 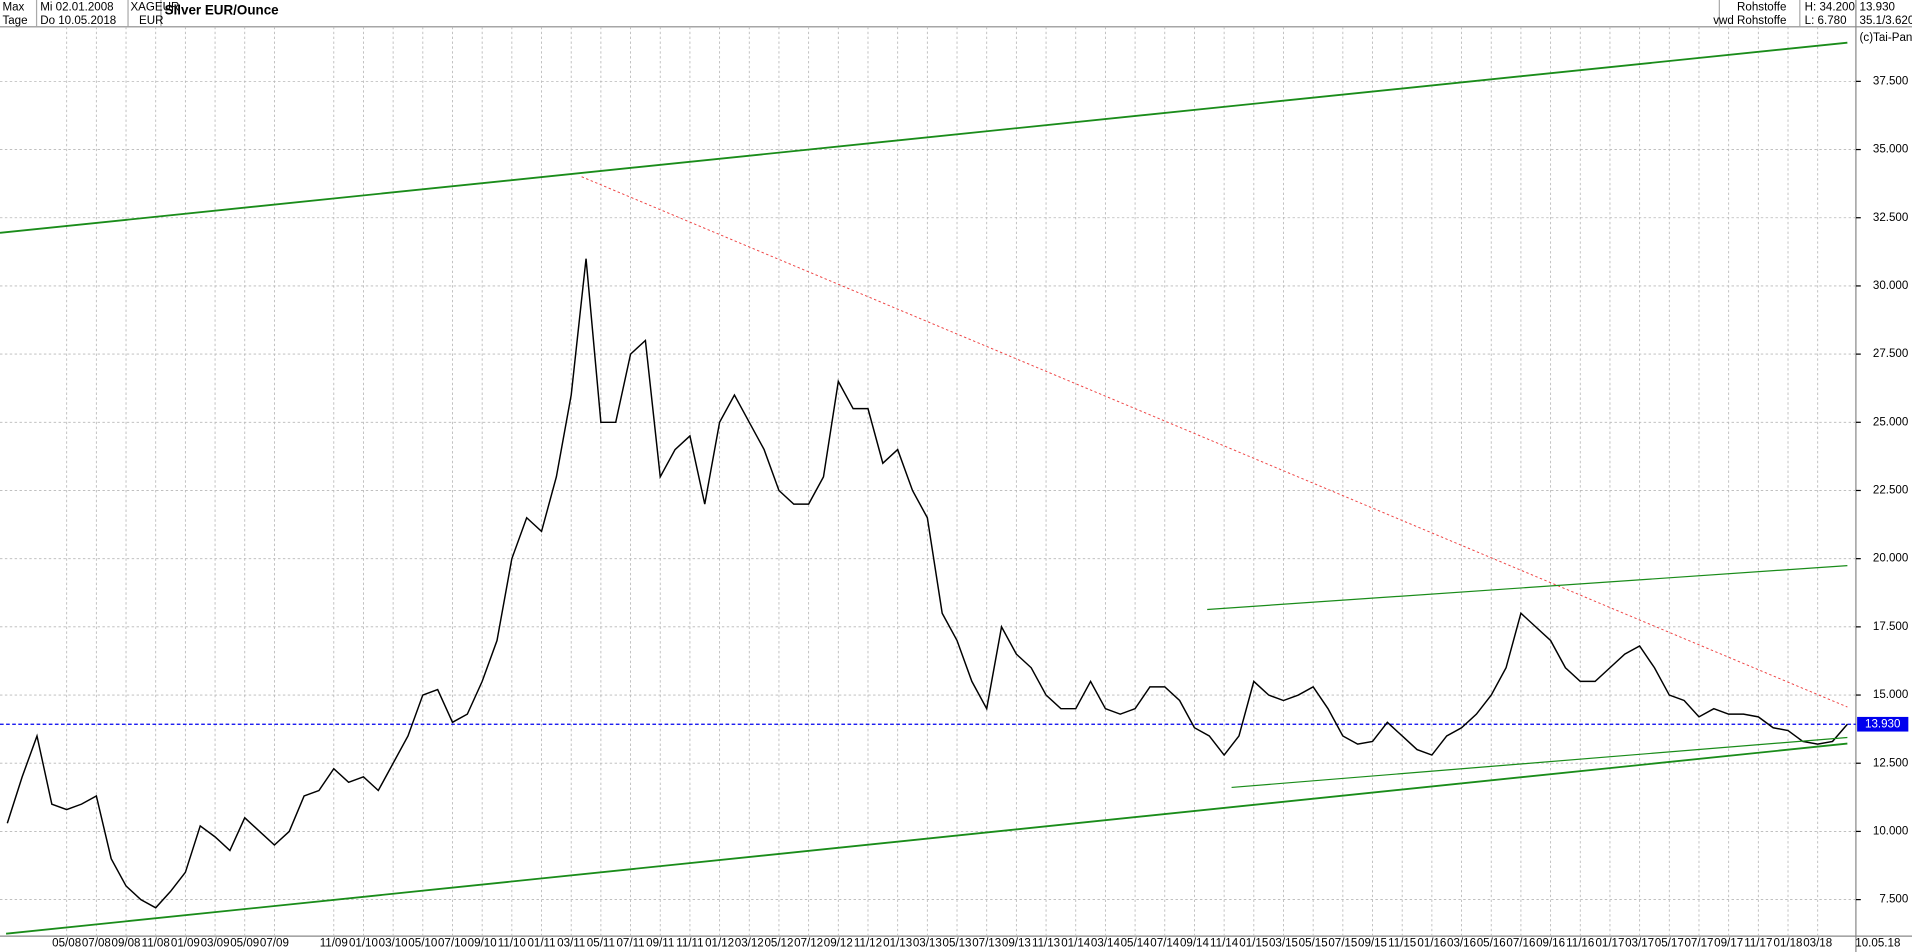 I want to click on y-tick-label: 20.000, so click(x=1890, y=559).